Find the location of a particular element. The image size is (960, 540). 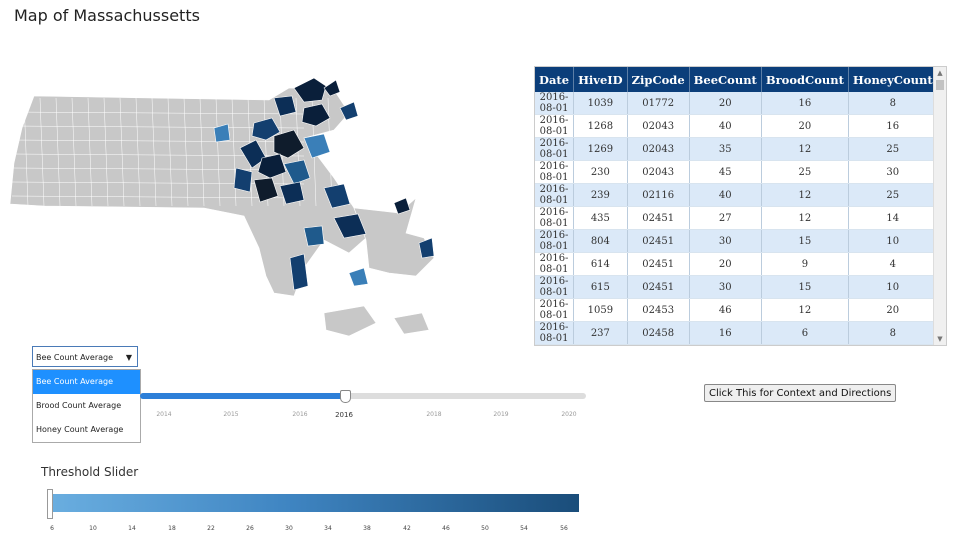

context-directions-button: Click This for Context and Directions is located at coordinates (800, 393).